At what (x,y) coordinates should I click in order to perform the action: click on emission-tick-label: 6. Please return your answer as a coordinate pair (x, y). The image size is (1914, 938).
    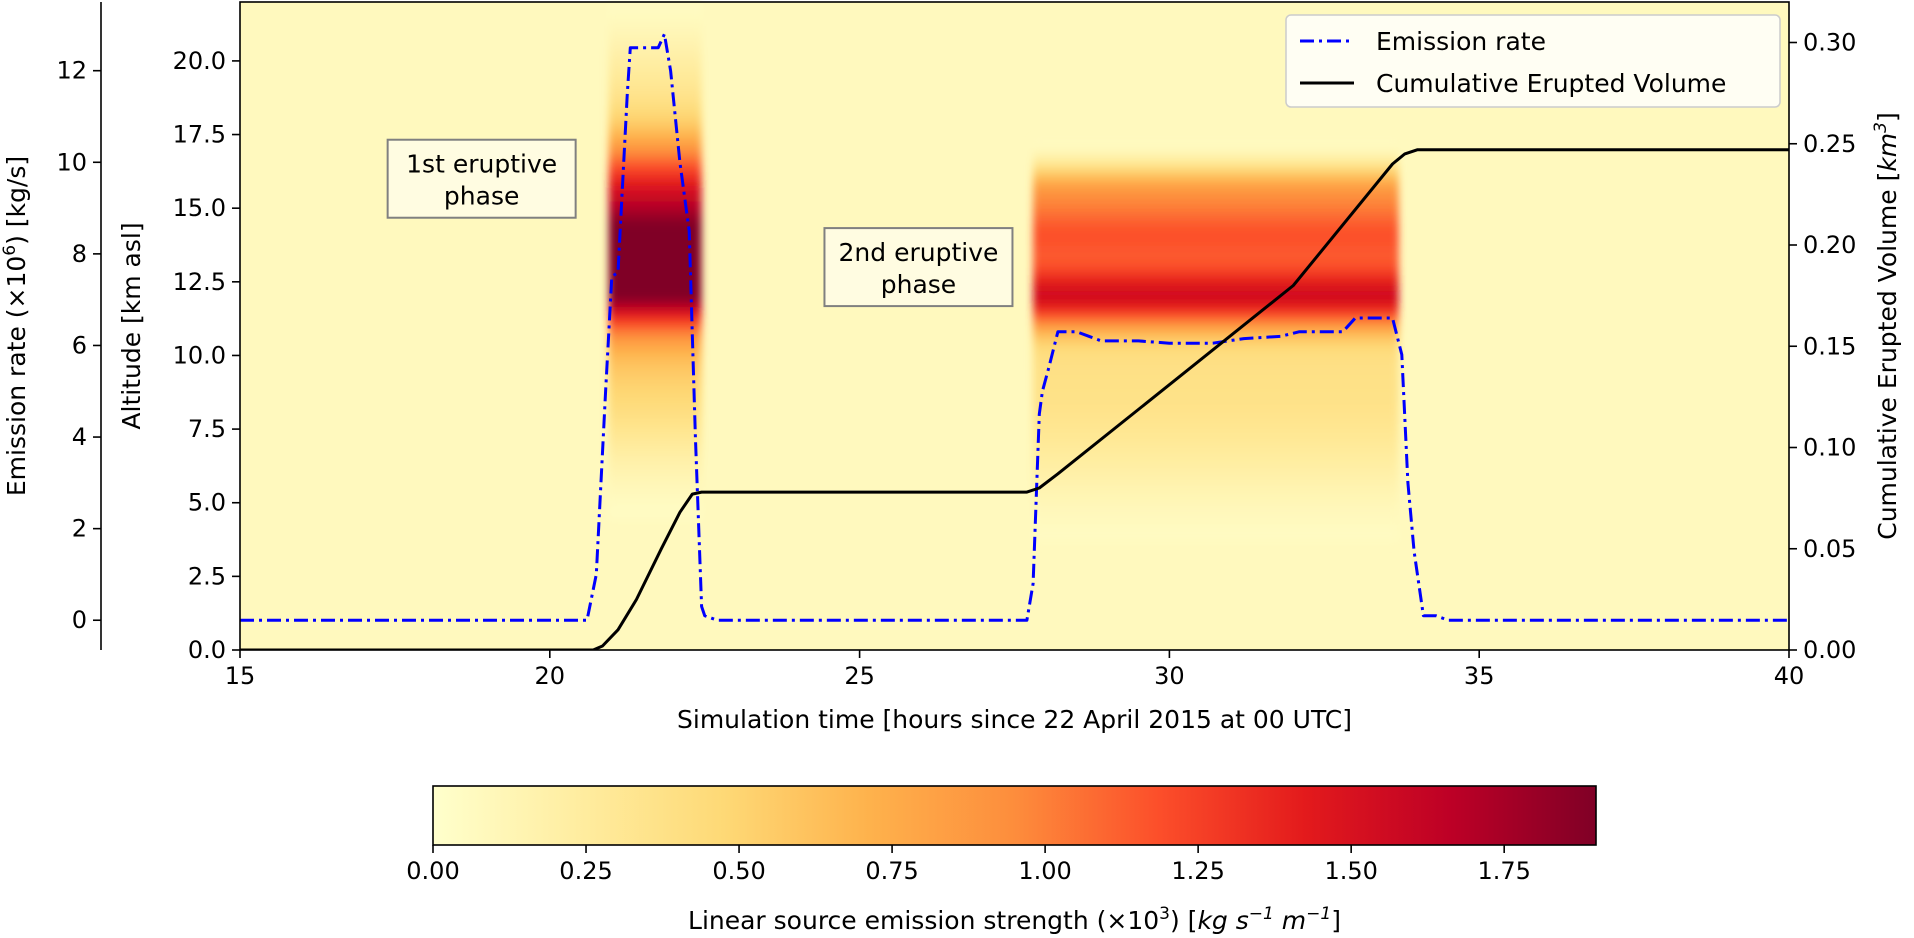
    Looking at the image, I should click on (79, 345).